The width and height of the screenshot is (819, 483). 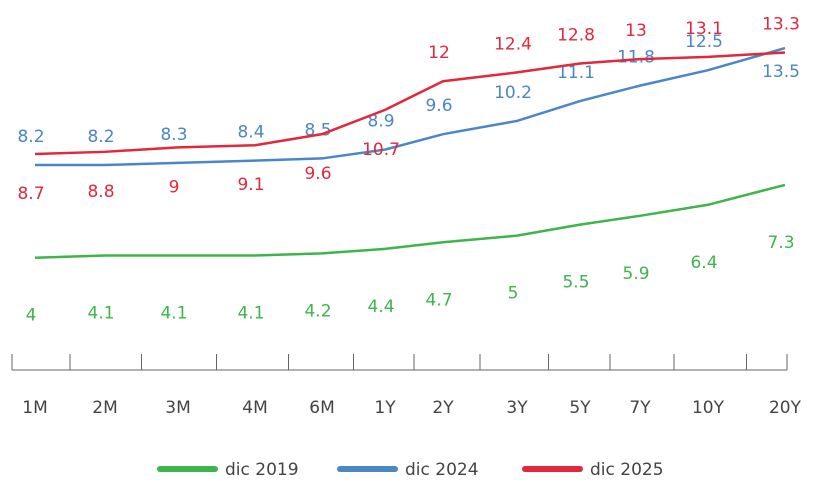 I want to click on data-label: 12.5, so click(x=704, y=42).